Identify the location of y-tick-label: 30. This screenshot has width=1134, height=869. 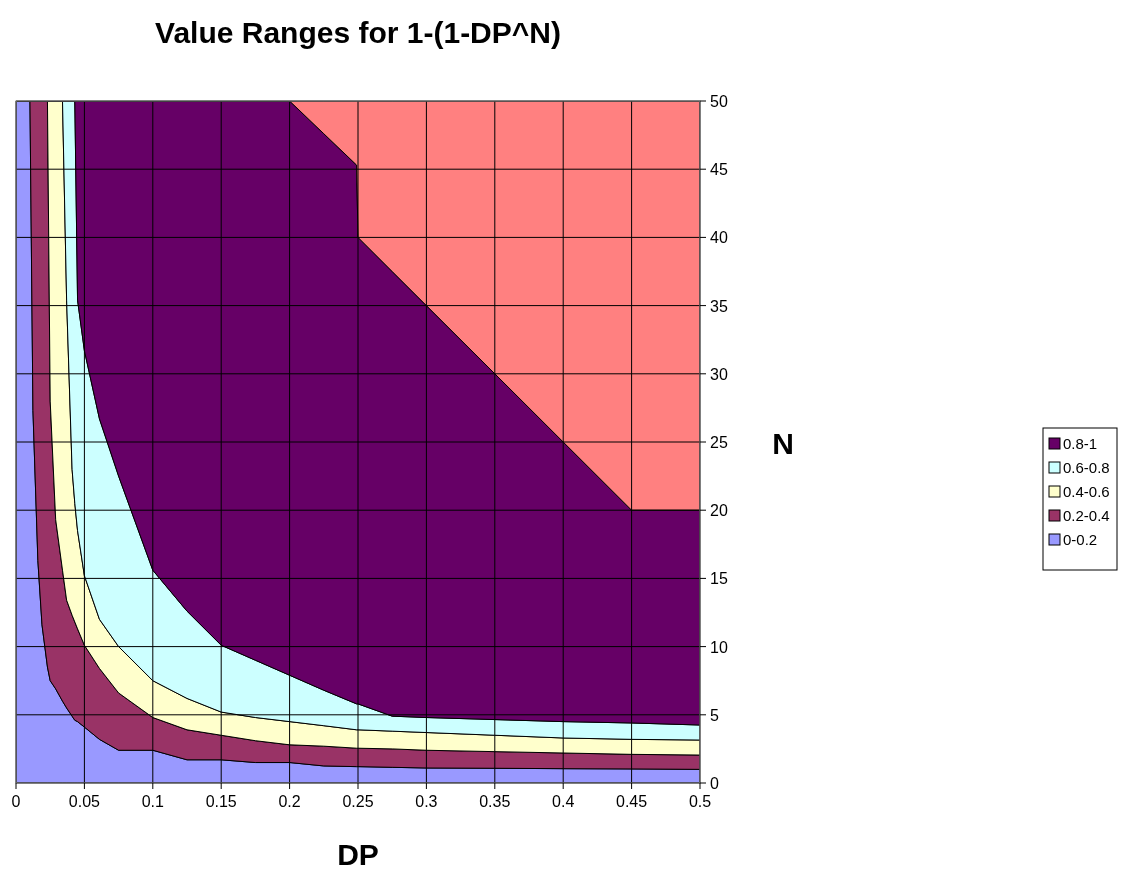
(719, 374).